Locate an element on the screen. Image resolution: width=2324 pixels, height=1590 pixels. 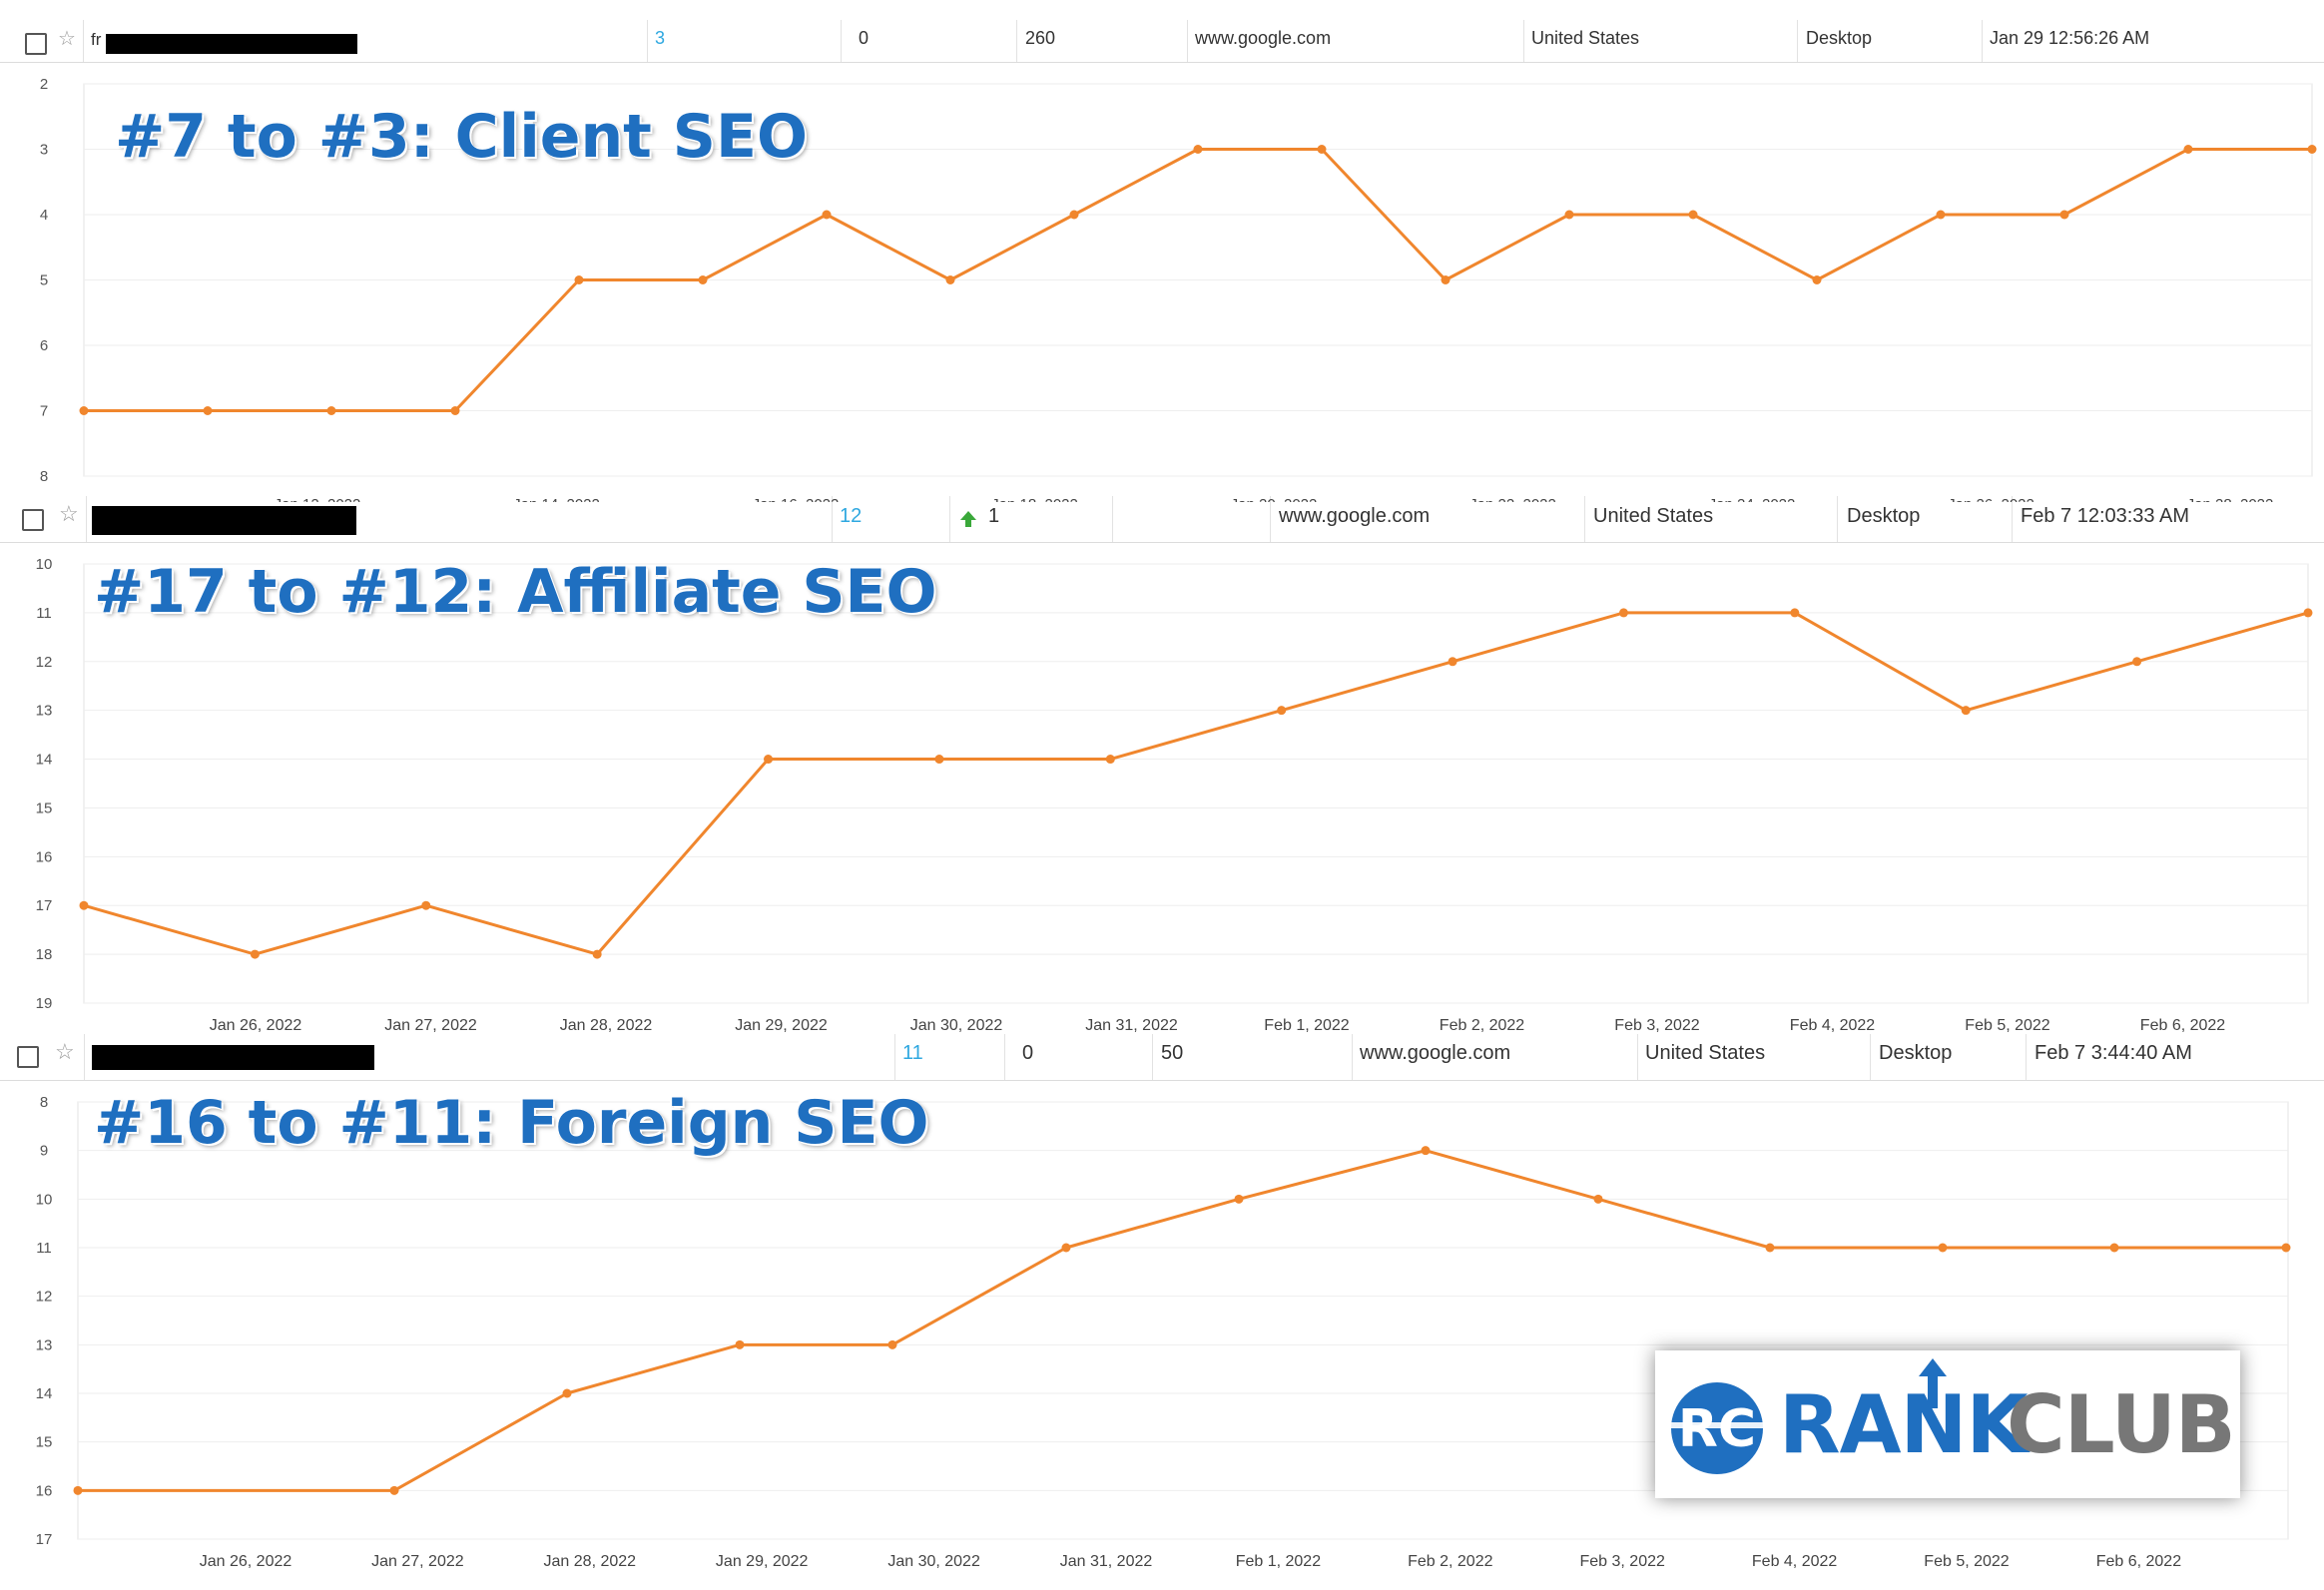
rc-logo-mark: RC is located at coordinates (1723, 1428).